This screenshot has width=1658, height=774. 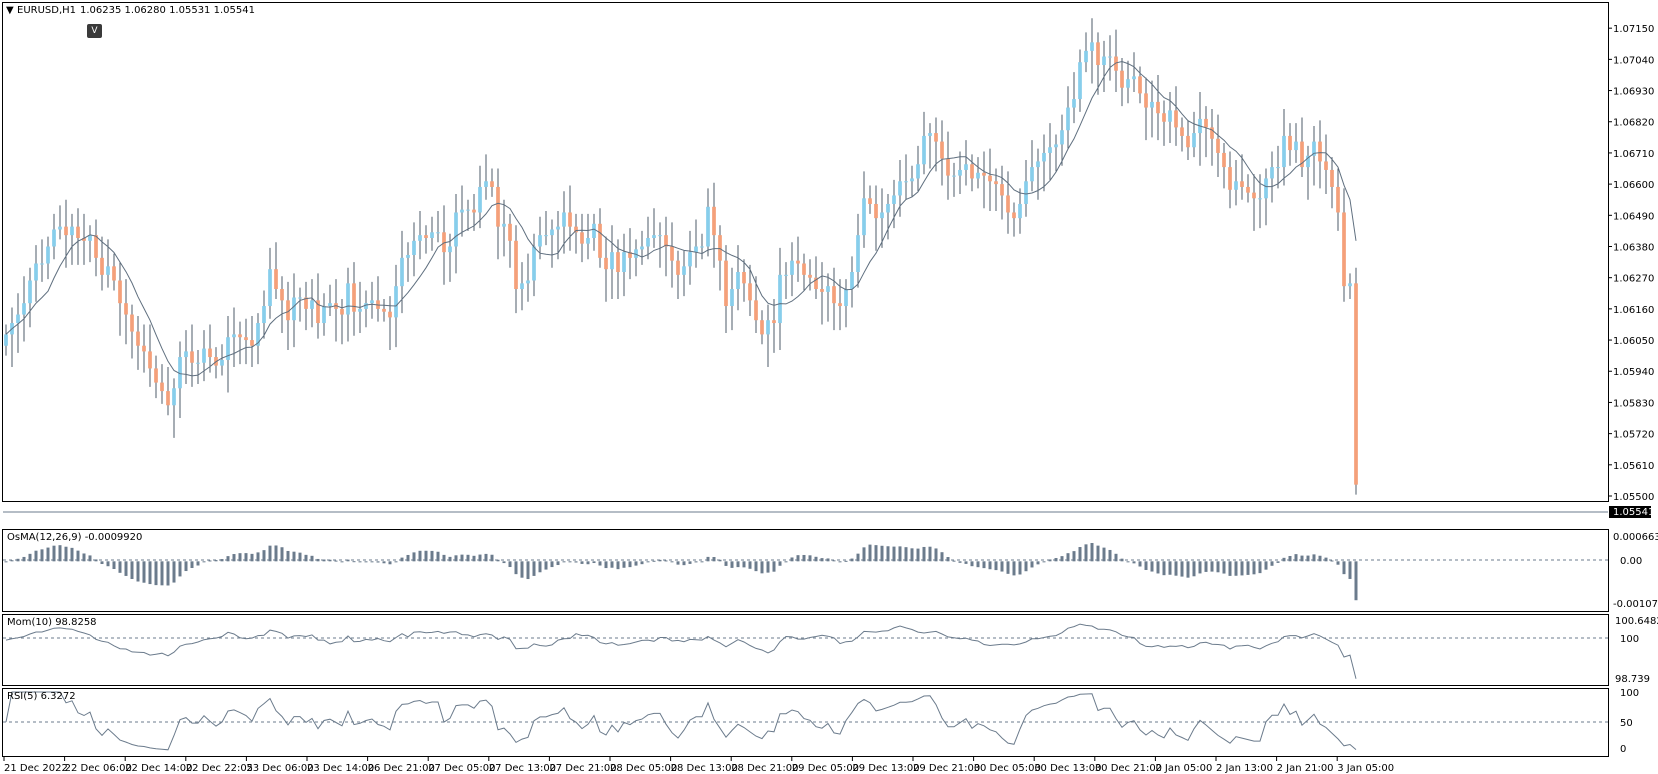 I want to click on momentum-panel, so click(x=805, y=650).